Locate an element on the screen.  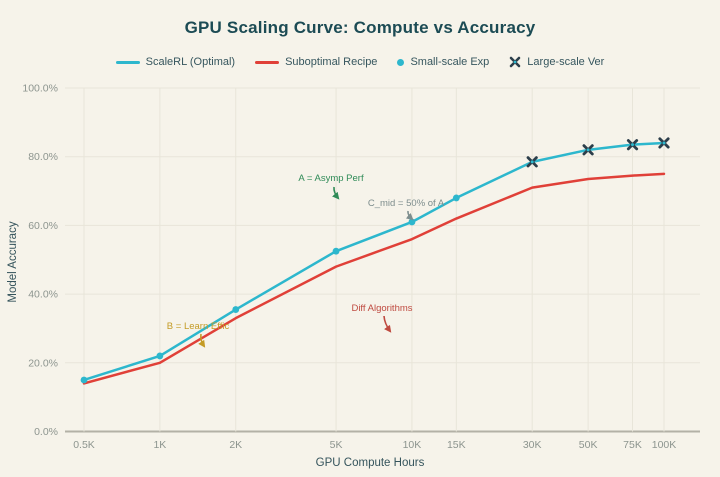
x-tick-label: 2K is located at coordinates (235, 445).